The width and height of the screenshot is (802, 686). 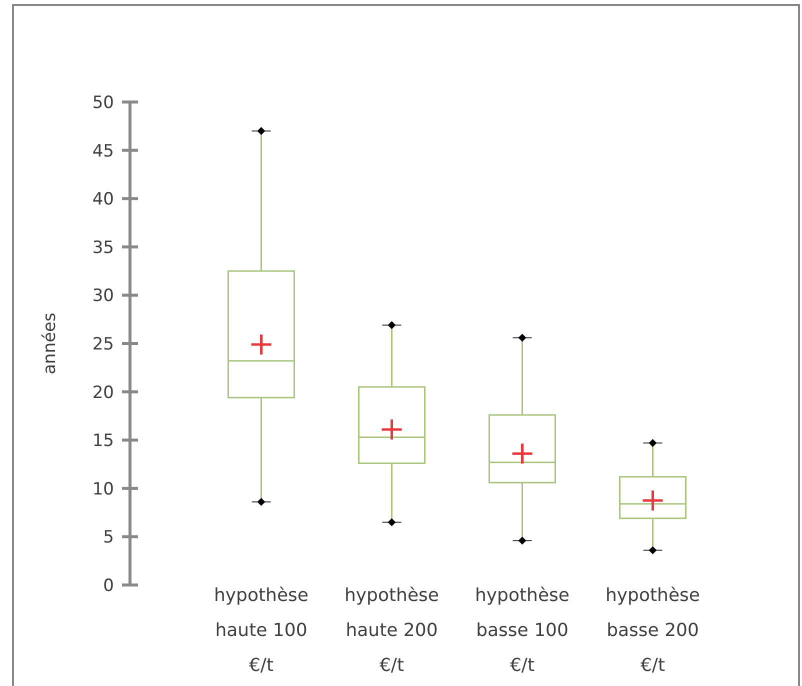 I want to click on y-tick-label: 30, so click(x=103, y=296).